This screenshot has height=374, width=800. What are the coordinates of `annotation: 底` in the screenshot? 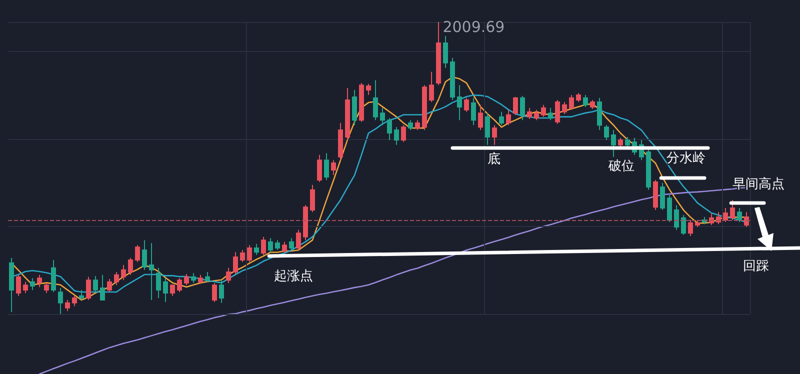 It's located at (494, 158).